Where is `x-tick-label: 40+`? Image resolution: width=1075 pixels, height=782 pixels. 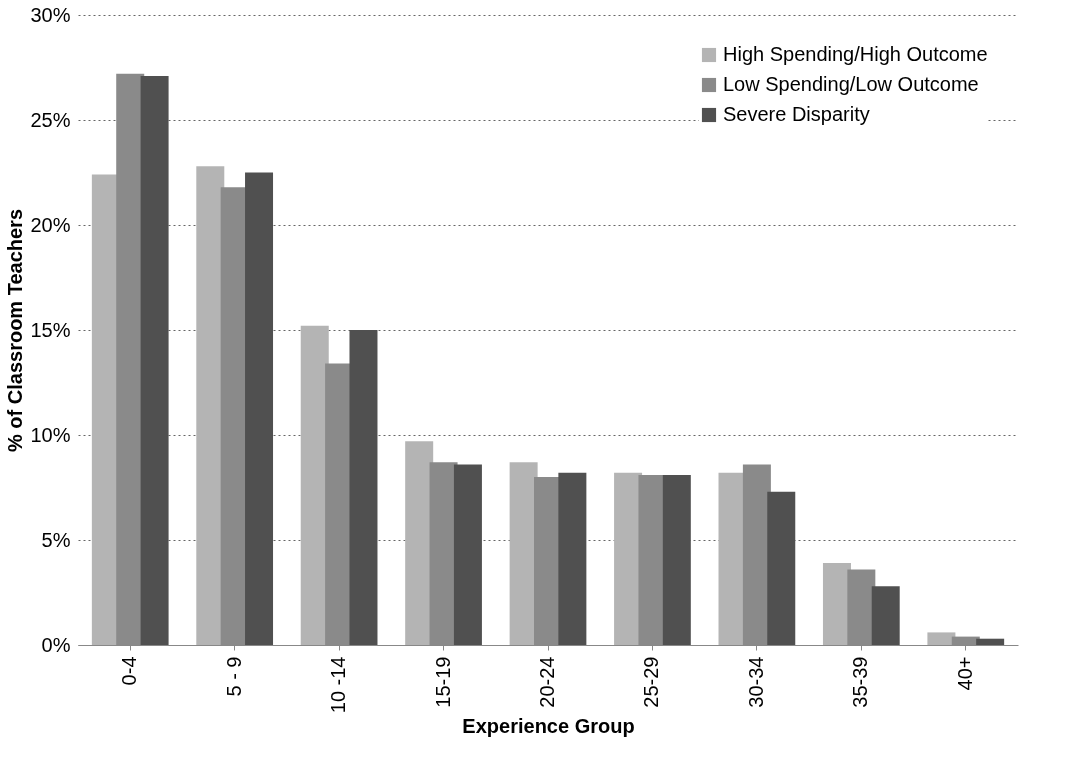 x-tick-label: 40+ is located at coordinates (964, 673).